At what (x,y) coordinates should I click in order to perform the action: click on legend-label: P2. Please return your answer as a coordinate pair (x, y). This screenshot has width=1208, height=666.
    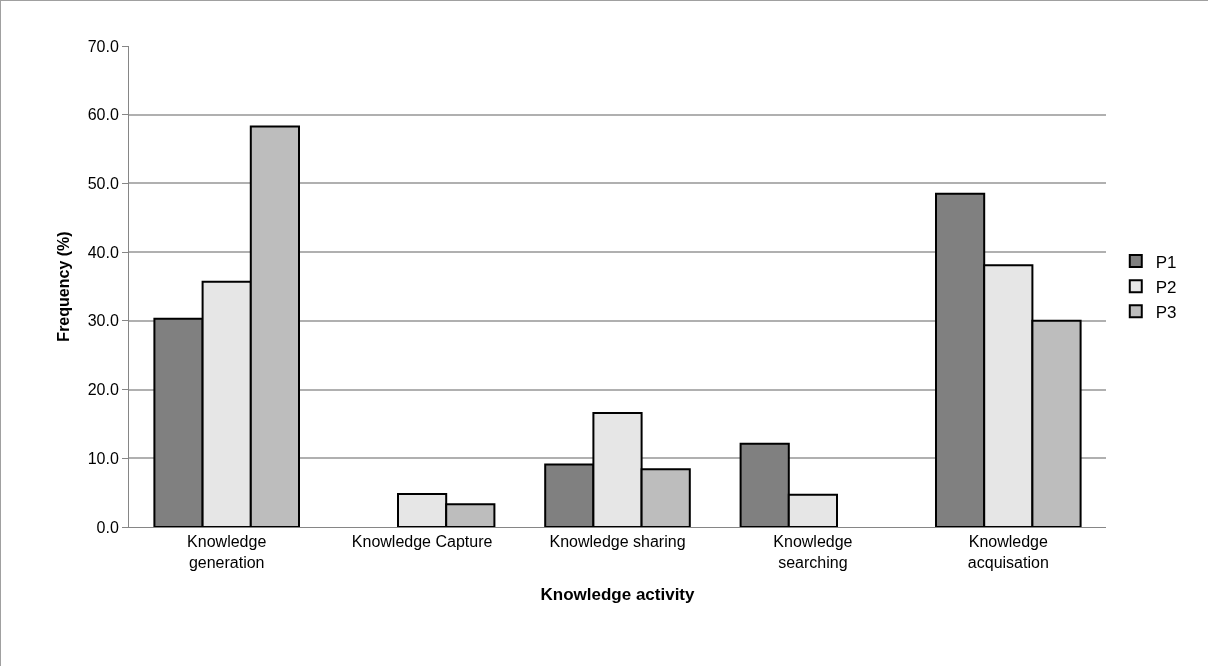
    Looking at the image, I should click on (1166, 287).